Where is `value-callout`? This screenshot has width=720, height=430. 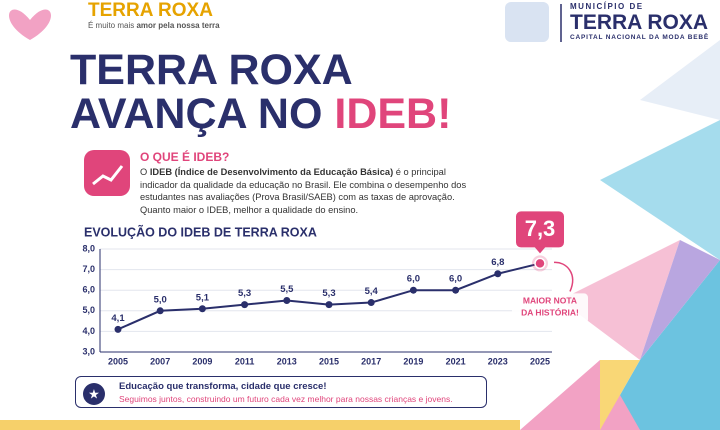 value-callout is located at coordinates (540, 229).